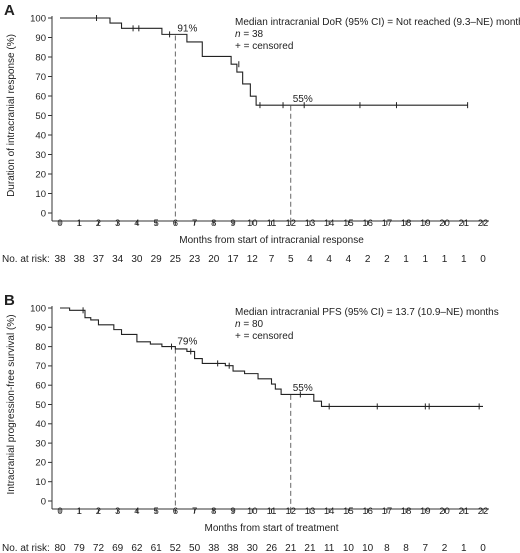 The height and width of the screenshot is (553, 520). What do you see at coordinates (214, 259) in the screenshot?
I see `risk-value: 20` at bounding box center [214, 259].